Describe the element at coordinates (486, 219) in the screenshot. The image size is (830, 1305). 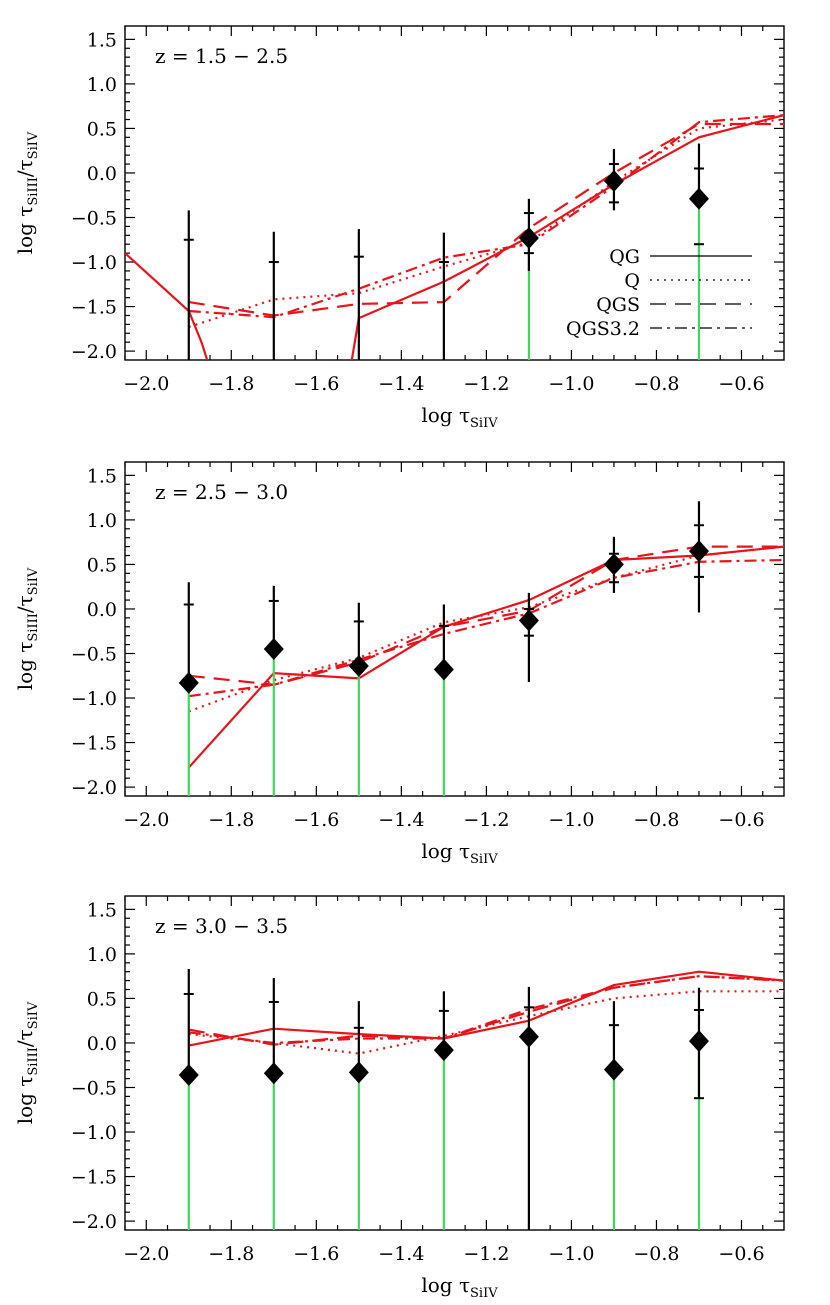
I see `series-qgs-line` at that location.